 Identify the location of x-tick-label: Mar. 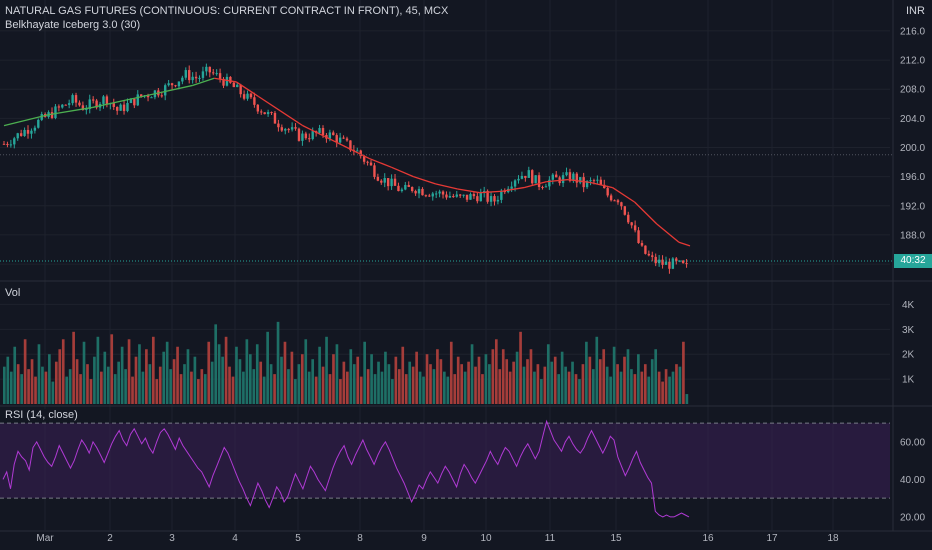
(45, 538).